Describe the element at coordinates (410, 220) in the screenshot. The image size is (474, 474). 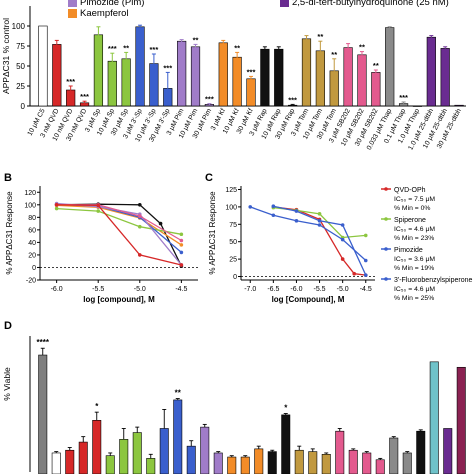
I see `legend-name: Spiperone` at that location.